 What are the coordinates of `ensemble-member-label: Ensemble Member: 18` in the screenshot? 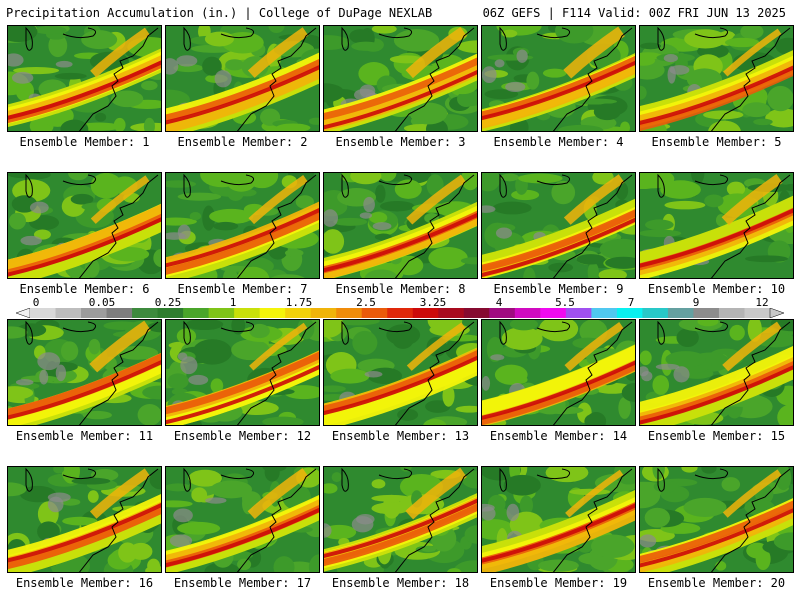 It's located at (400, 583).